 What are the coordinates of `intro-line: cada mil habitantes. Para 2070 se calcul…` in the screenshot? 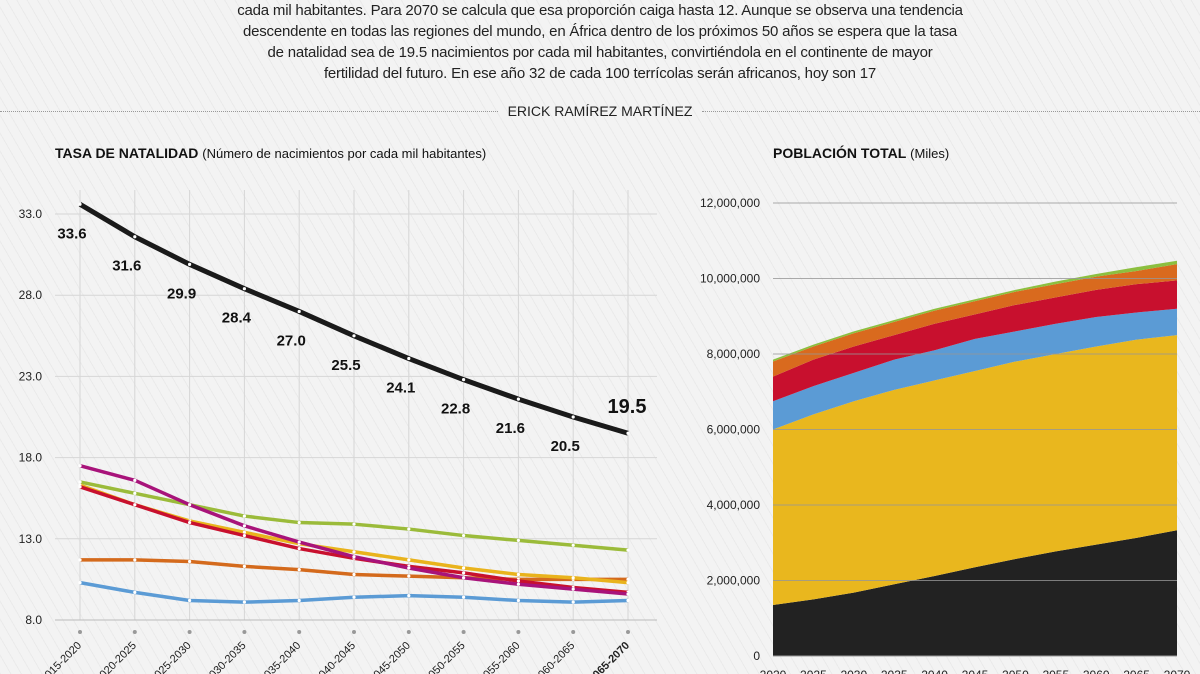 It's located at (600, 10).